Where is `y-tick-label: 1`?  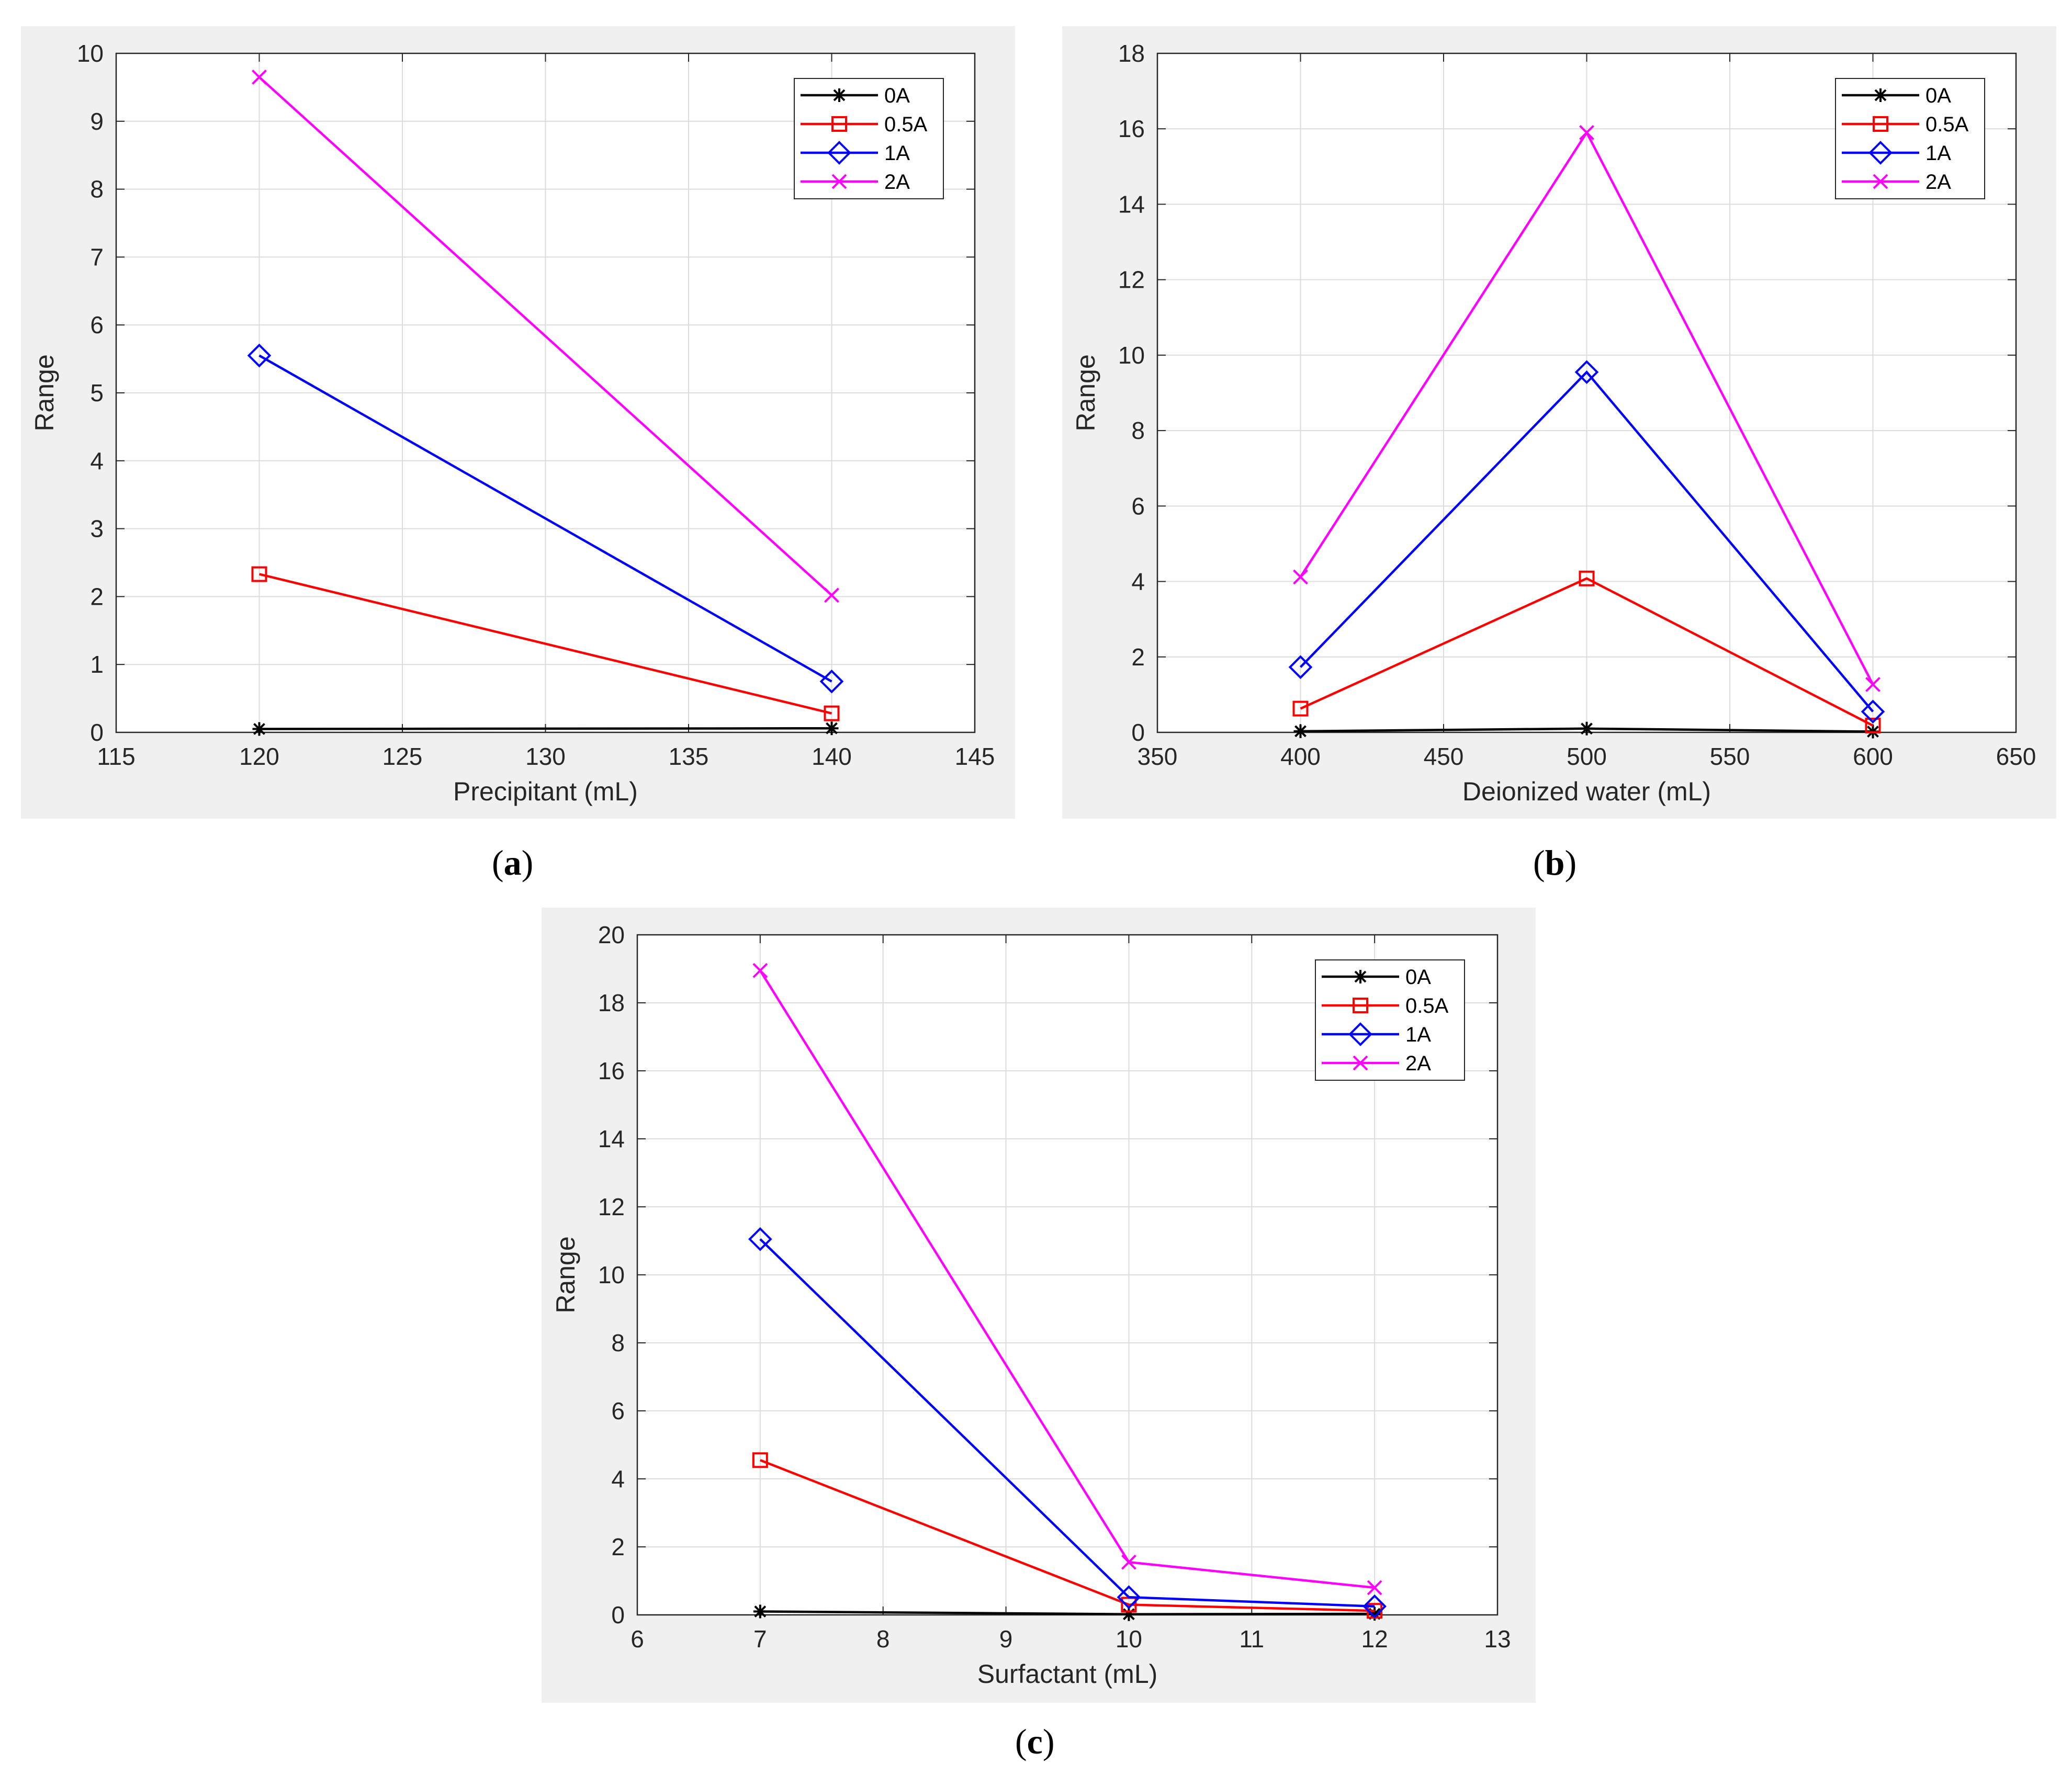 y-tick-label: 1 is located at coordinates (97, 665).